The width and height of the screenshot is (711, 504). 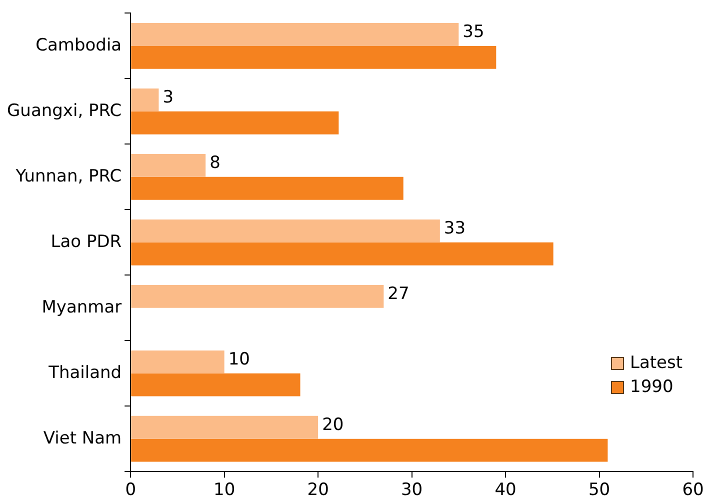 What do you see at coordinates (599, 490) in the screenshot?
I see `x-tick-label: 50` at bounding box center [599, 490].